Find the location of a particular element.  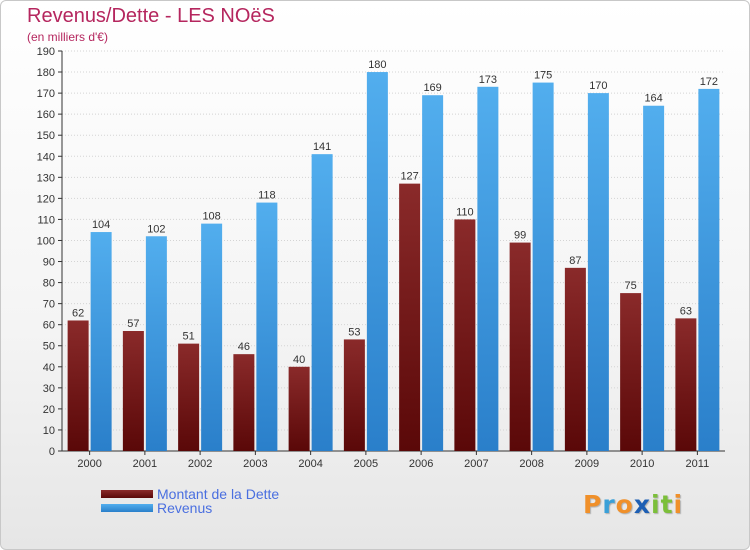

data-label: 175 is located at coordinates (543, 76).